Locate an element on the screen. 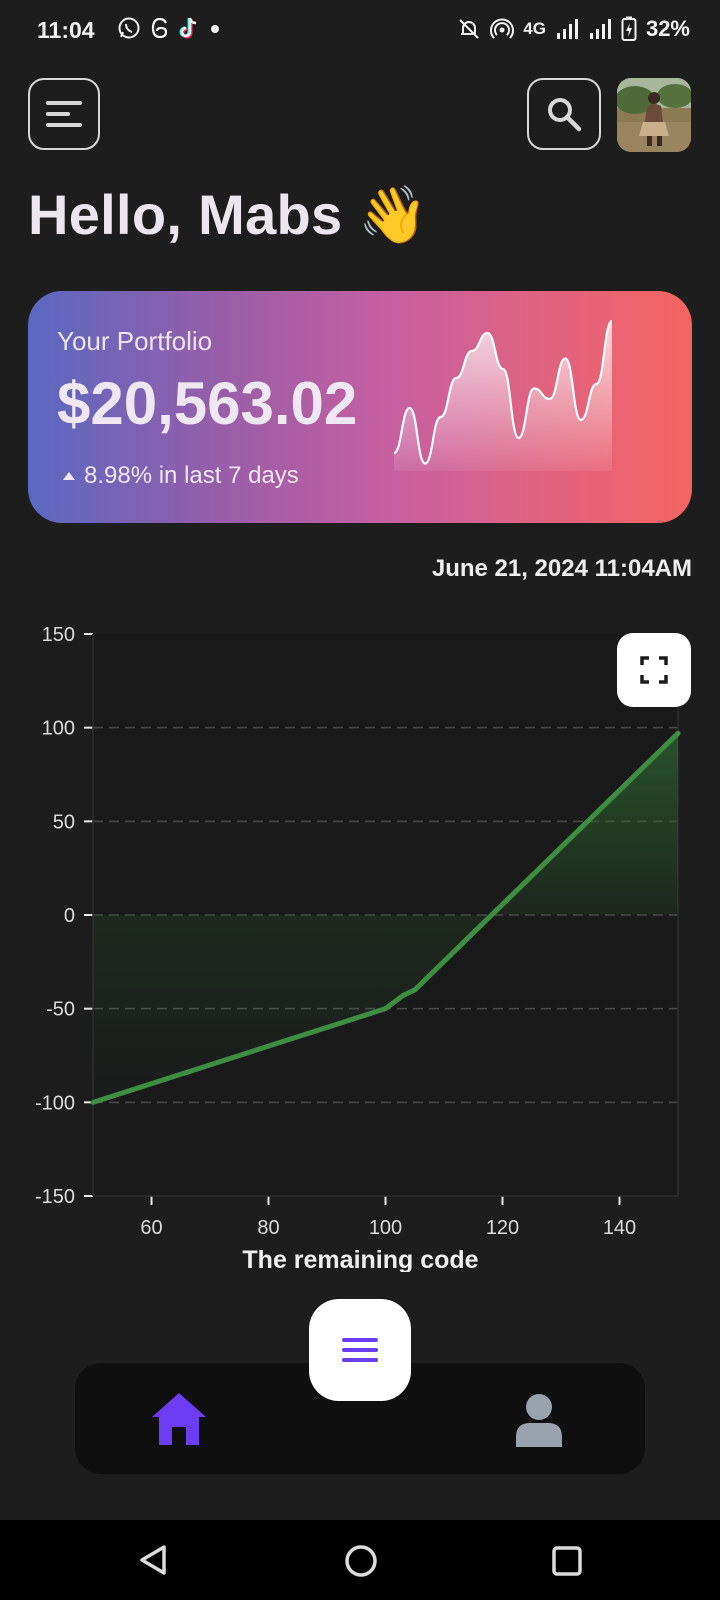  nav-profile is located at coordinates (539, 1422).